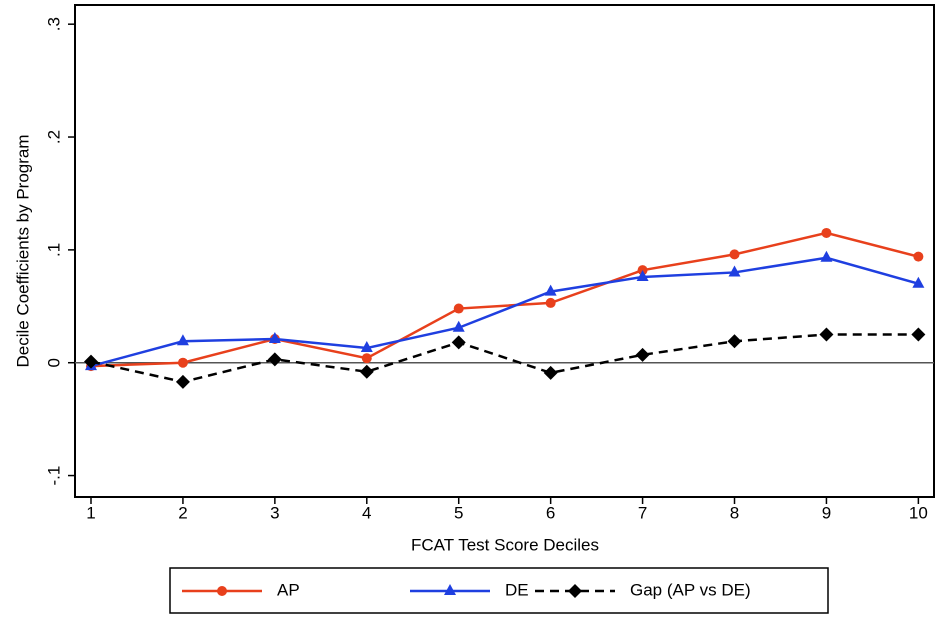  I want to click on x-tick-label: 6, so click(550, 512).